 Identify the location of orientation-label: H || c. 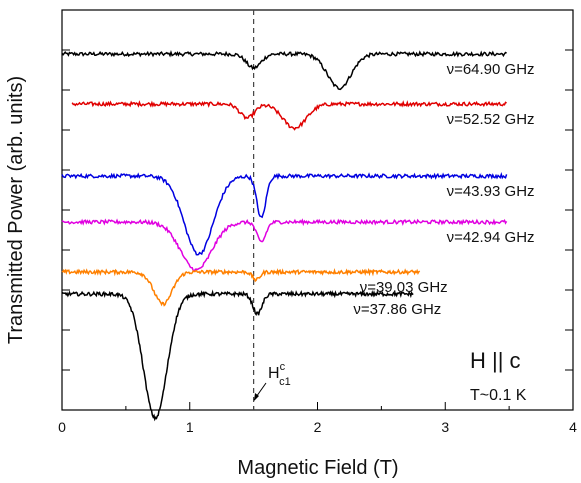
(495, 360).